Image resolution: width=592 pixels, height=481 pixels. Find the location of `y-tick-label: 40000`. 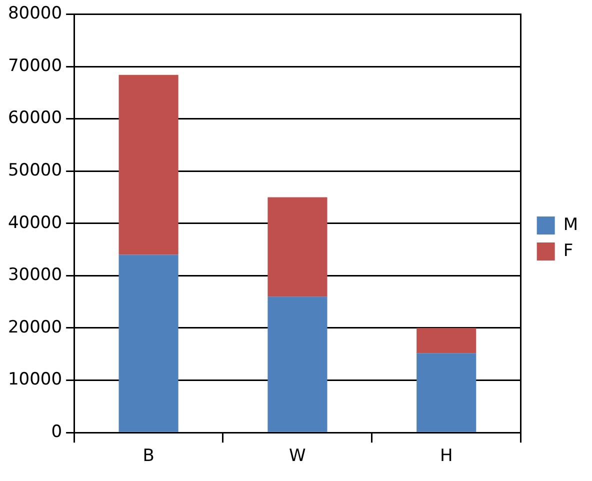

y-tick-label: 40000 is located at coordinates (35, 222).